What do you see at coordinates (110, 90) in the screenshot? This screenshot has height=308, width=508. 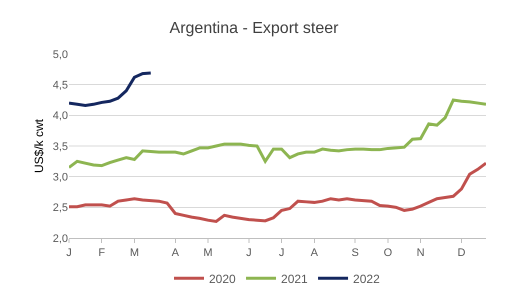 I see `line-series` at bounding box center [110, 90].